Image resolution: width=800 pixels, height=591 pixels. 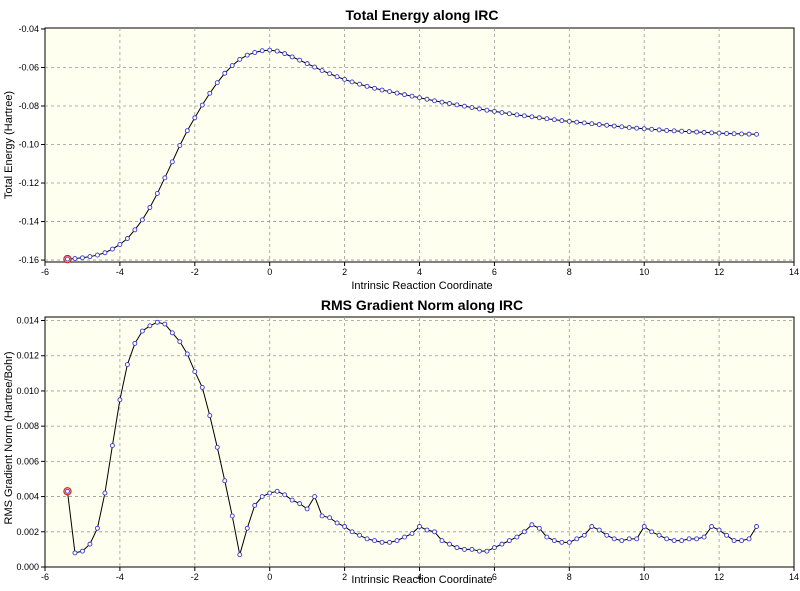 I want to click on gradient-y-tick-label: 0.008, so click(x=27, y=426).